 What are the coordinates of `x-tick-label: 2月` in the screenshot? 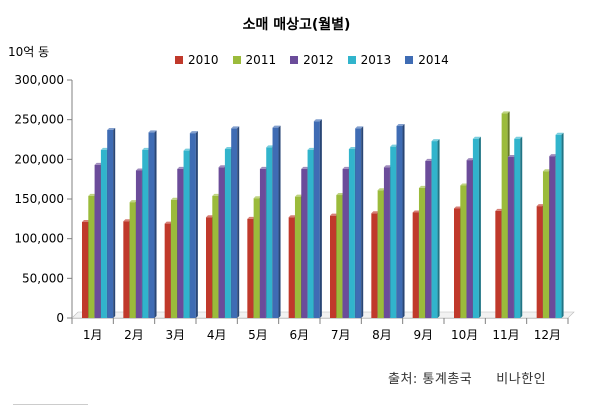 It's located at (134, 335).